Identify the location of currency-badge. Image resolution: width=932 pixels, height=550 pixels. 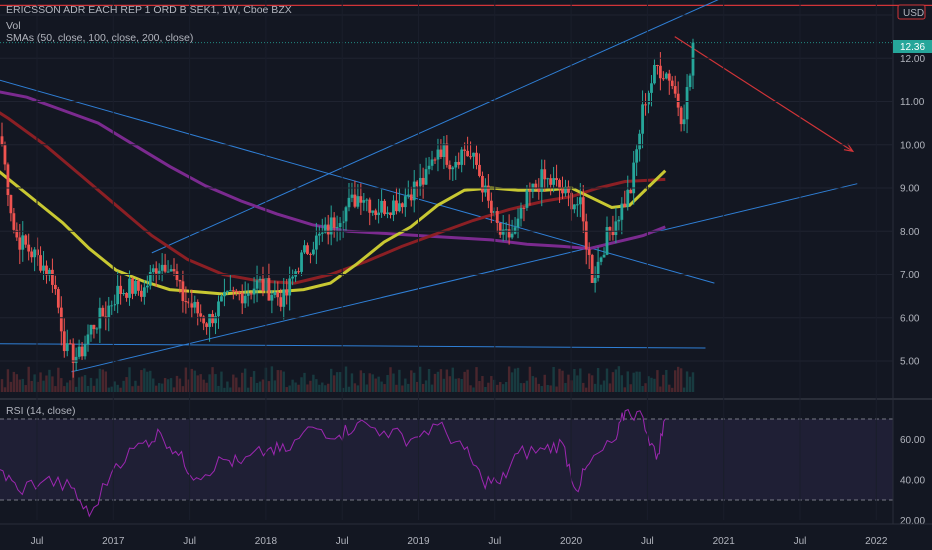
(911, 12).